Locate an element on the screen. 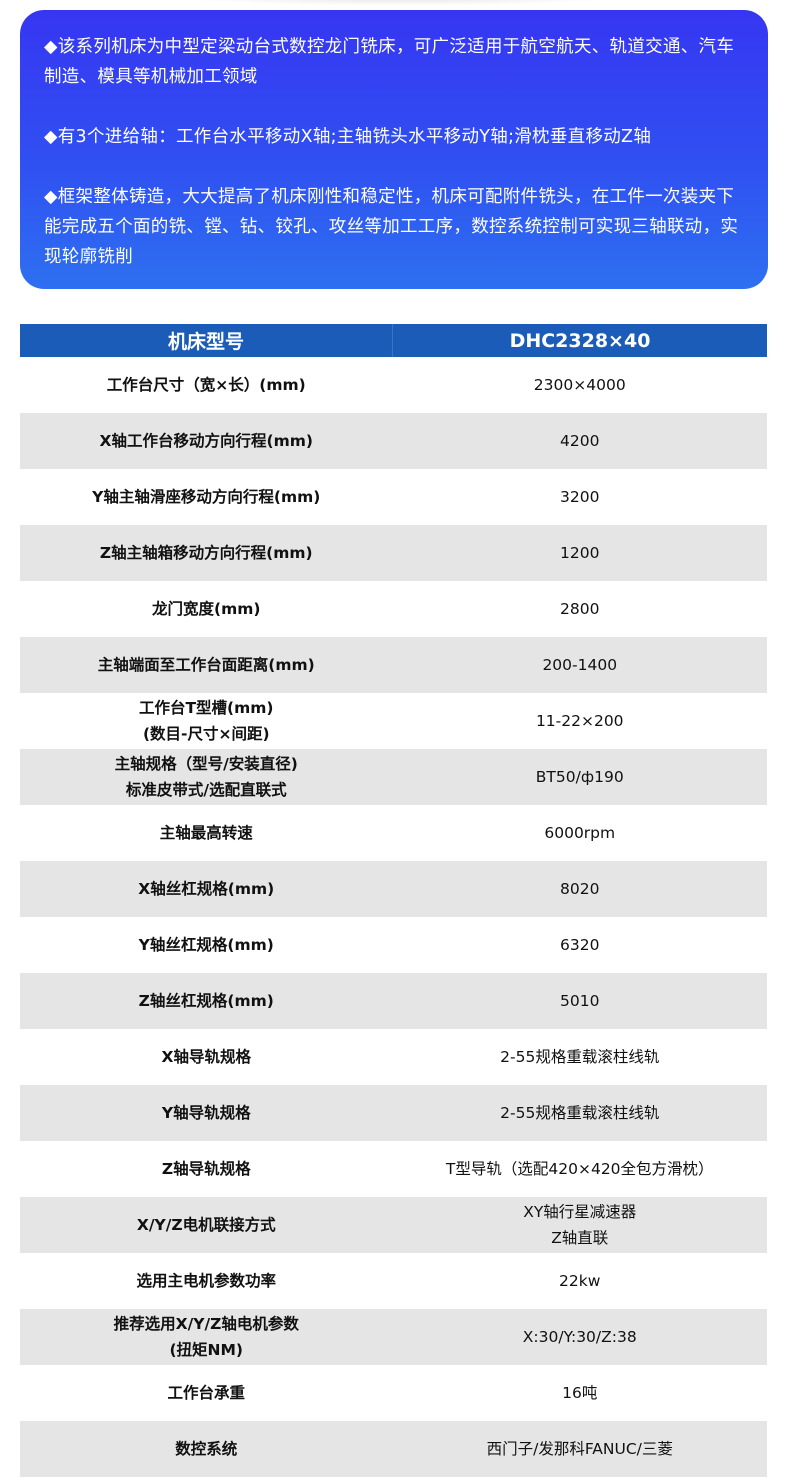  cell-value: 2800 is located at coordinates (580, 609).